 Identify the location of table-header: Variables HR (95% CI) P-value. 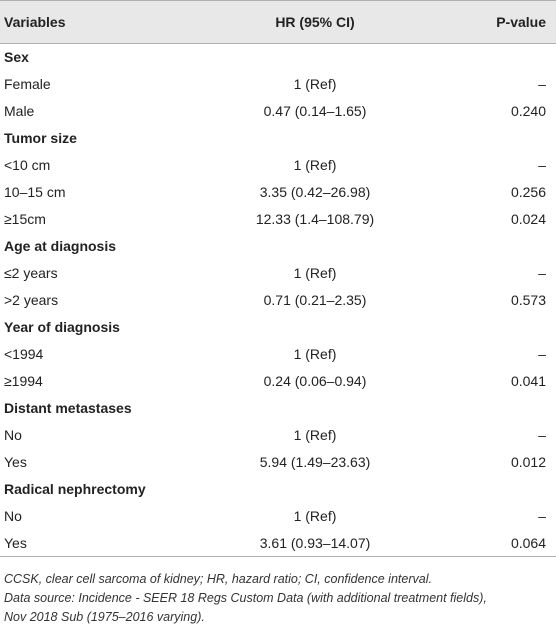
(278, 22).